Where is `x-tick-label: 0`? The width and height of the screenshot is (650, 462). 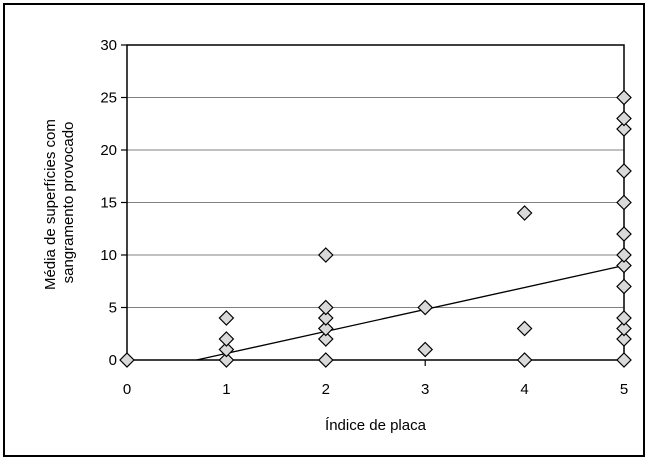
x-tick-label: 0 is located at coordinates (127, 389).